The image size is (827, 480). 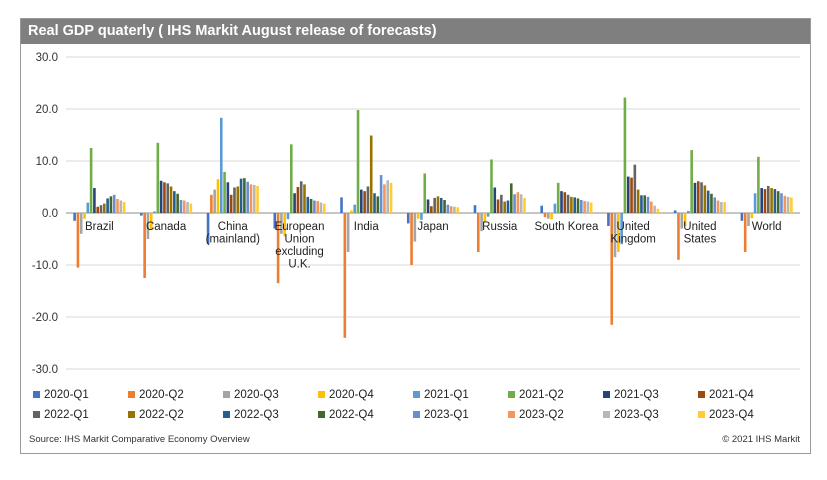 What do you see at coordinates (61, 415) in the screenshot?
I see `legend-item: 2022-Q1` at bounding box center [61, 415].